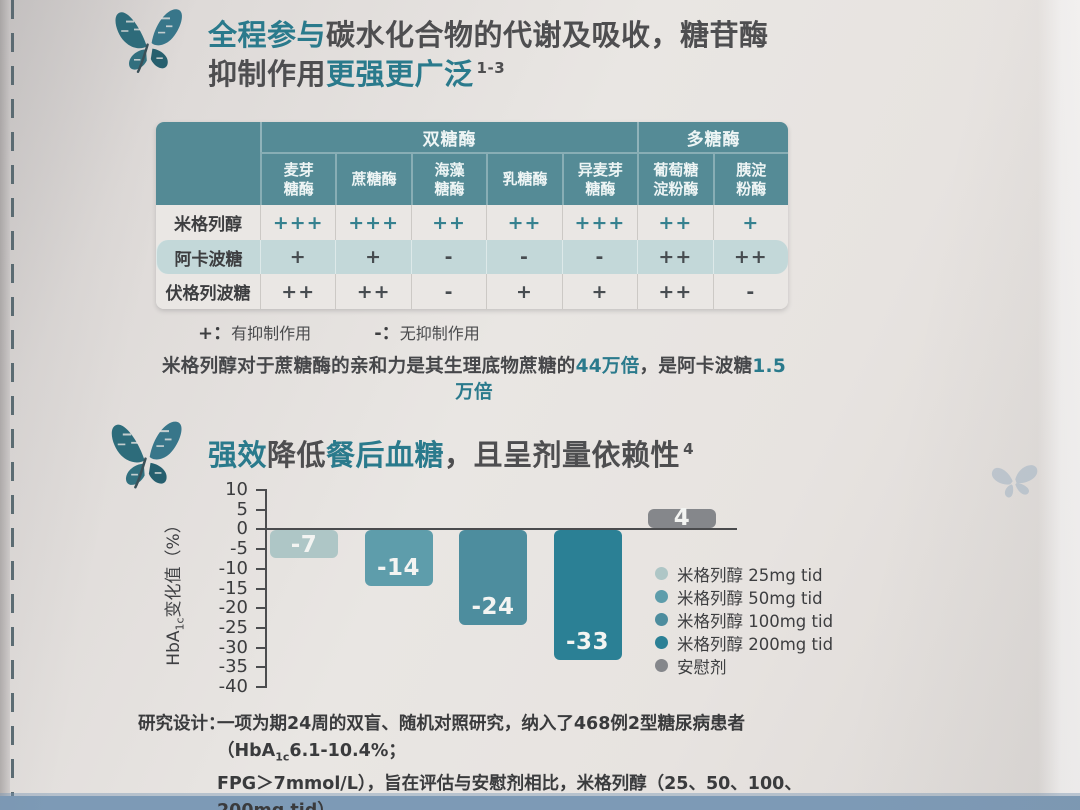  What do you see at coordinates (12, 405) in the screenshot?
I see `fold-dashed-line` at bounding box center [12, 405].